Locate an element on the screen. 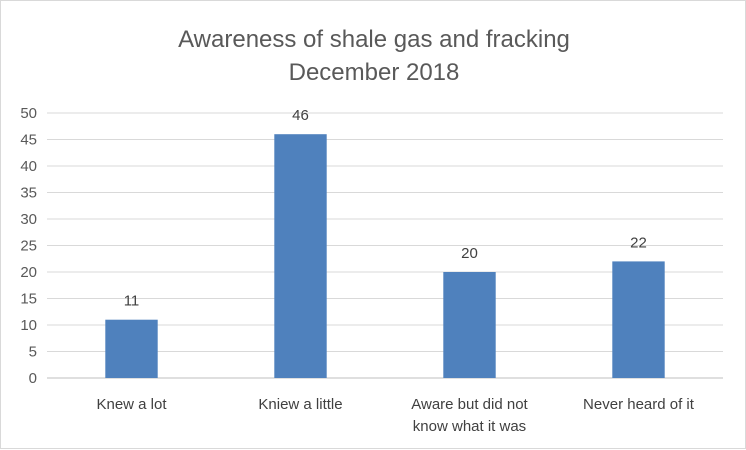  y-tick-label: 10 is located at coordinates (28, 325).